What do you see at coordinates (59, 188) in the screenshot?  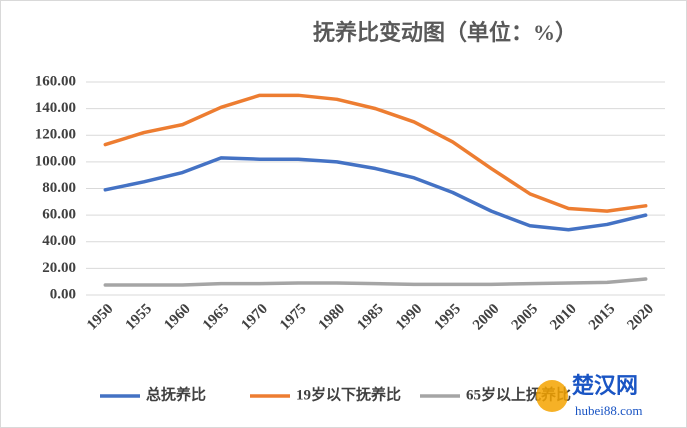 I see `y-tick-label: 80.00` at bounding box center [59, 188].